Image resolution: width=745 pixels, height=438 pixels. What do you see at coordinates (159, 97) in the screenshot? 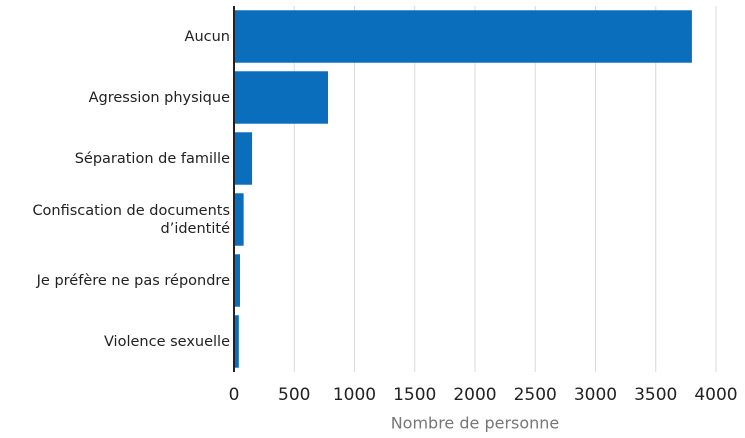
I see `y-tick-label: Agression physique` at bounding box center [159, 97].